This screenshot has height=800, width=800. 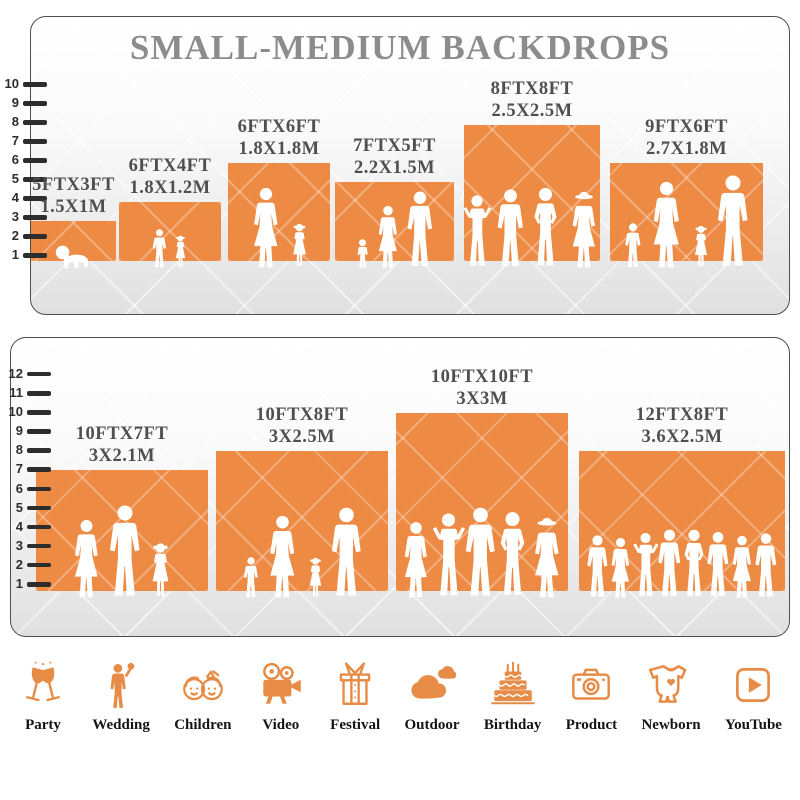 What do you see at coordinates (686, 148) in the screenshot?
I see `size-meters: 2.7X1.8M` at bounding box center [686, 148].